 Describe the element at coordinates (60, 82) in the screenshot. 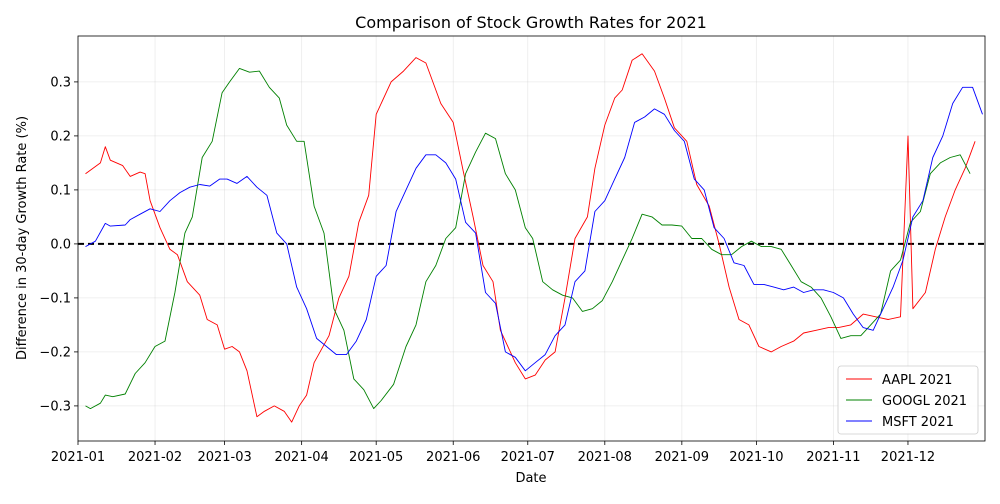

I see `y-tick-label: 0.3` at that location.